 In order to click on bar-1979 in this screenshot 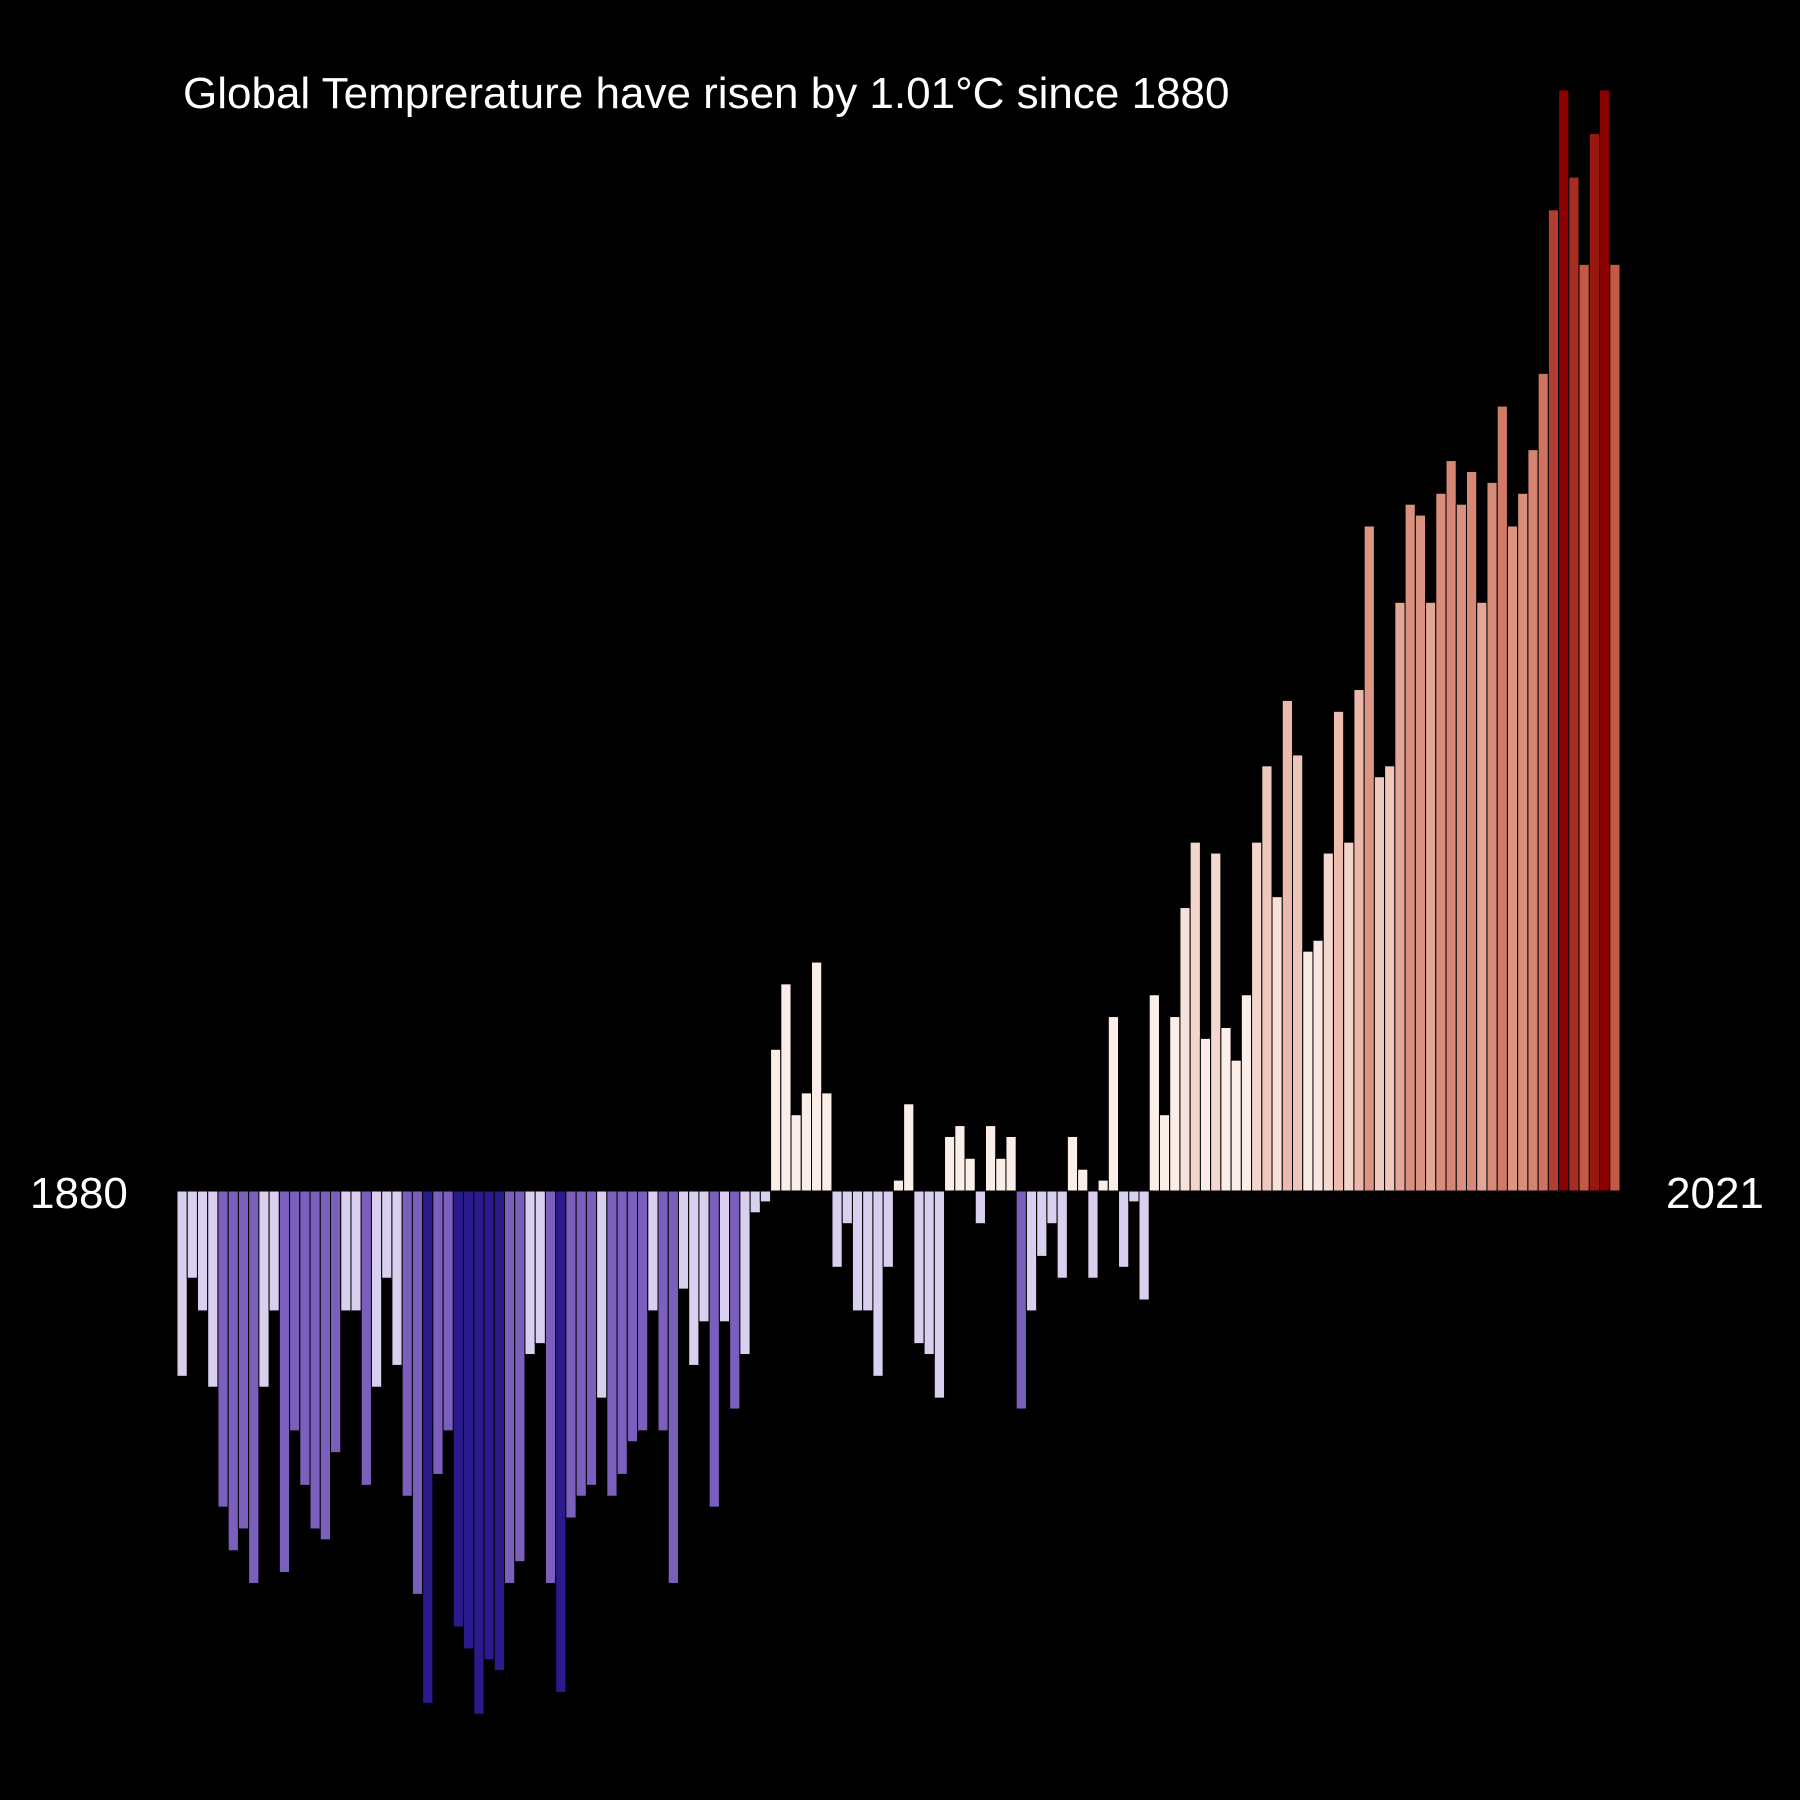, I will do `click(1195, 1016)`.